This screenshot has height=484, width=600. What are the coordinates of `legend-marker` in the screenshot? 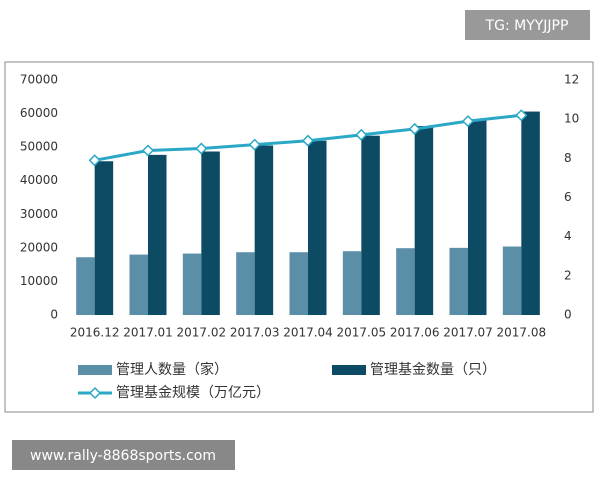 It's located at (95, 393).